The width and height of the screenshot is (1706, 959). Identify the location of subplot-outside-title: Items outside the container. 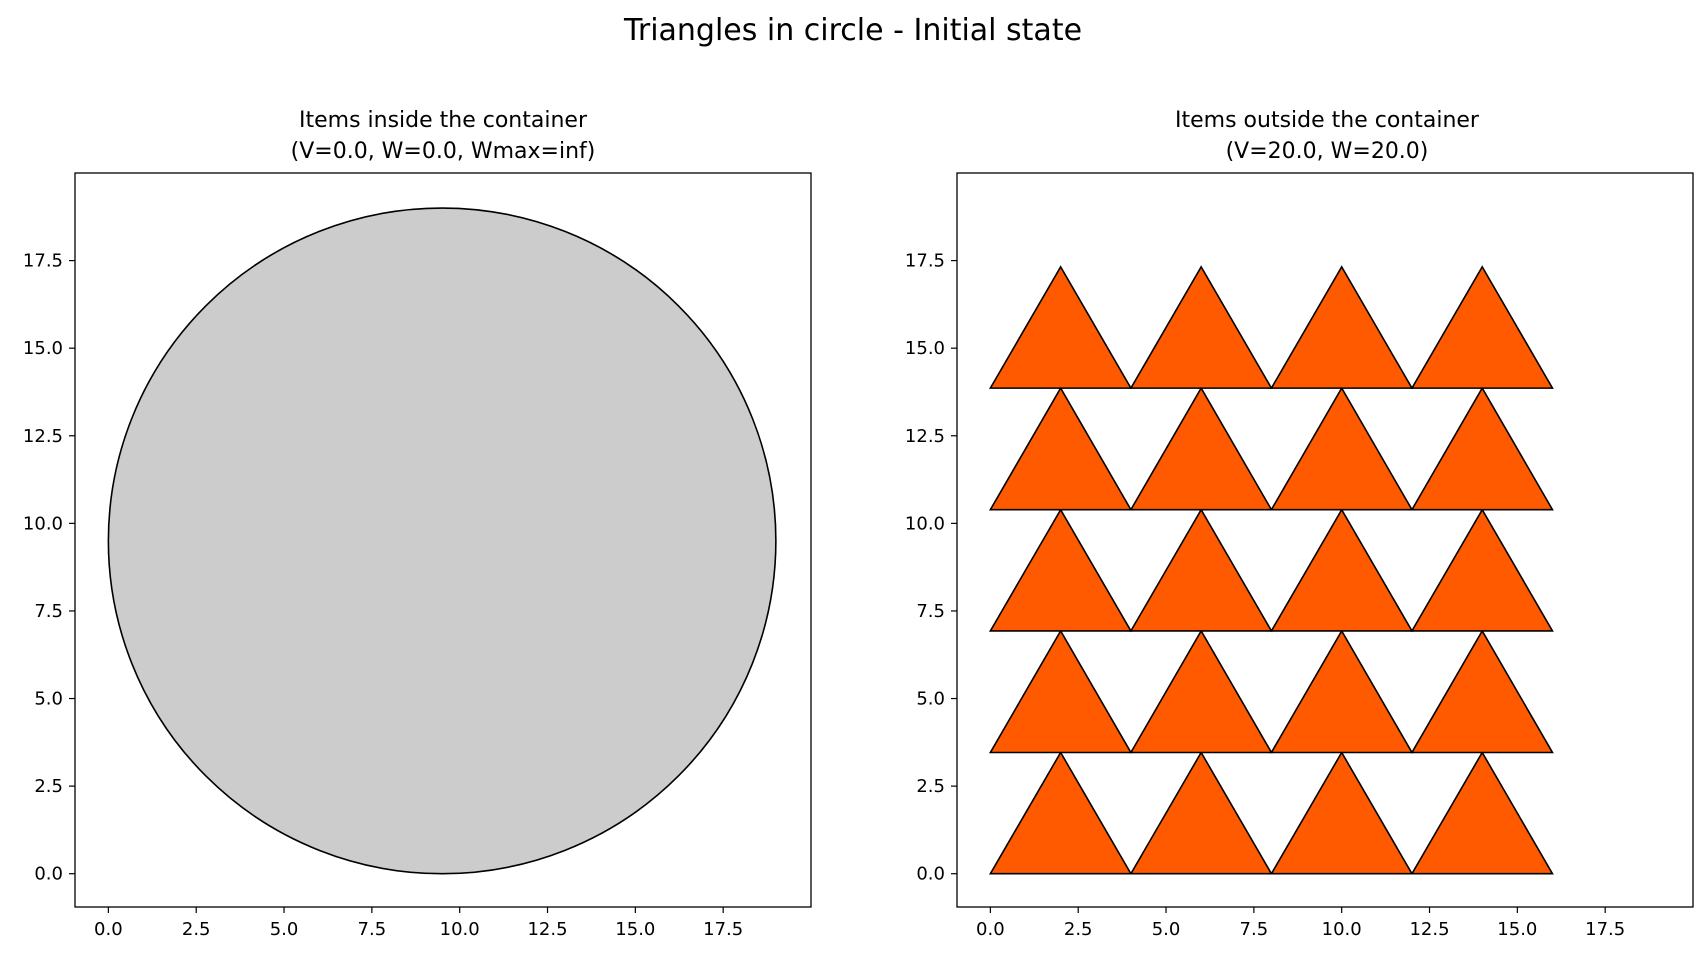
(1327, 120).